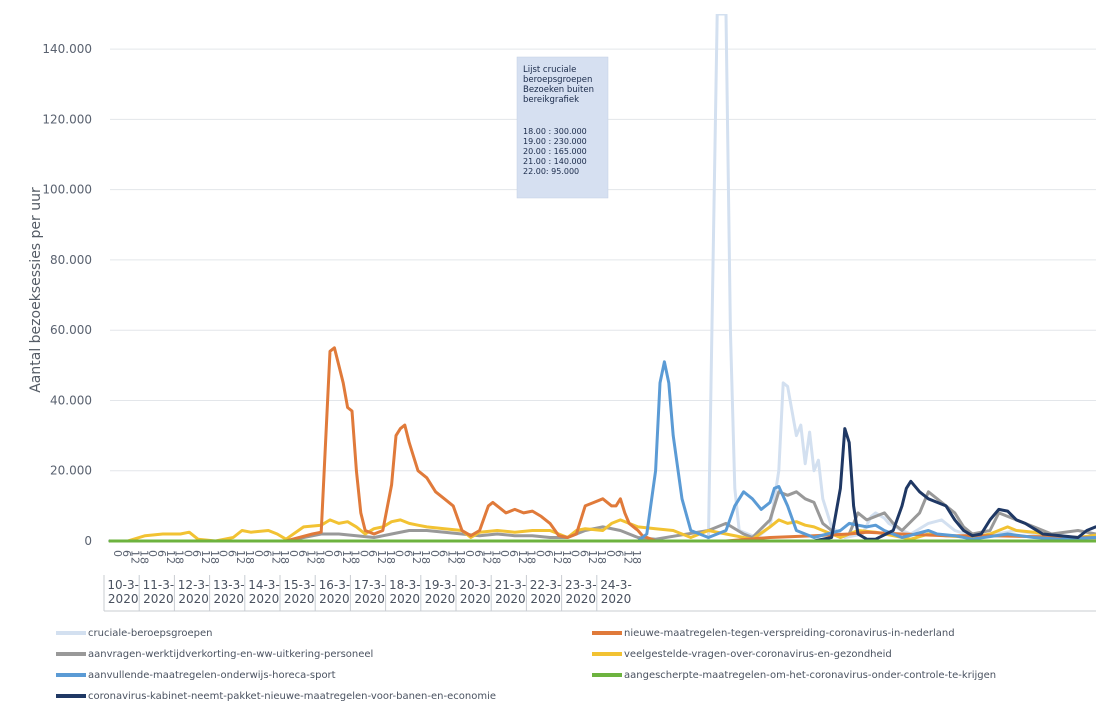  I want to click on annotation-title-line: Bezoeken buiten, so click(558, 90).